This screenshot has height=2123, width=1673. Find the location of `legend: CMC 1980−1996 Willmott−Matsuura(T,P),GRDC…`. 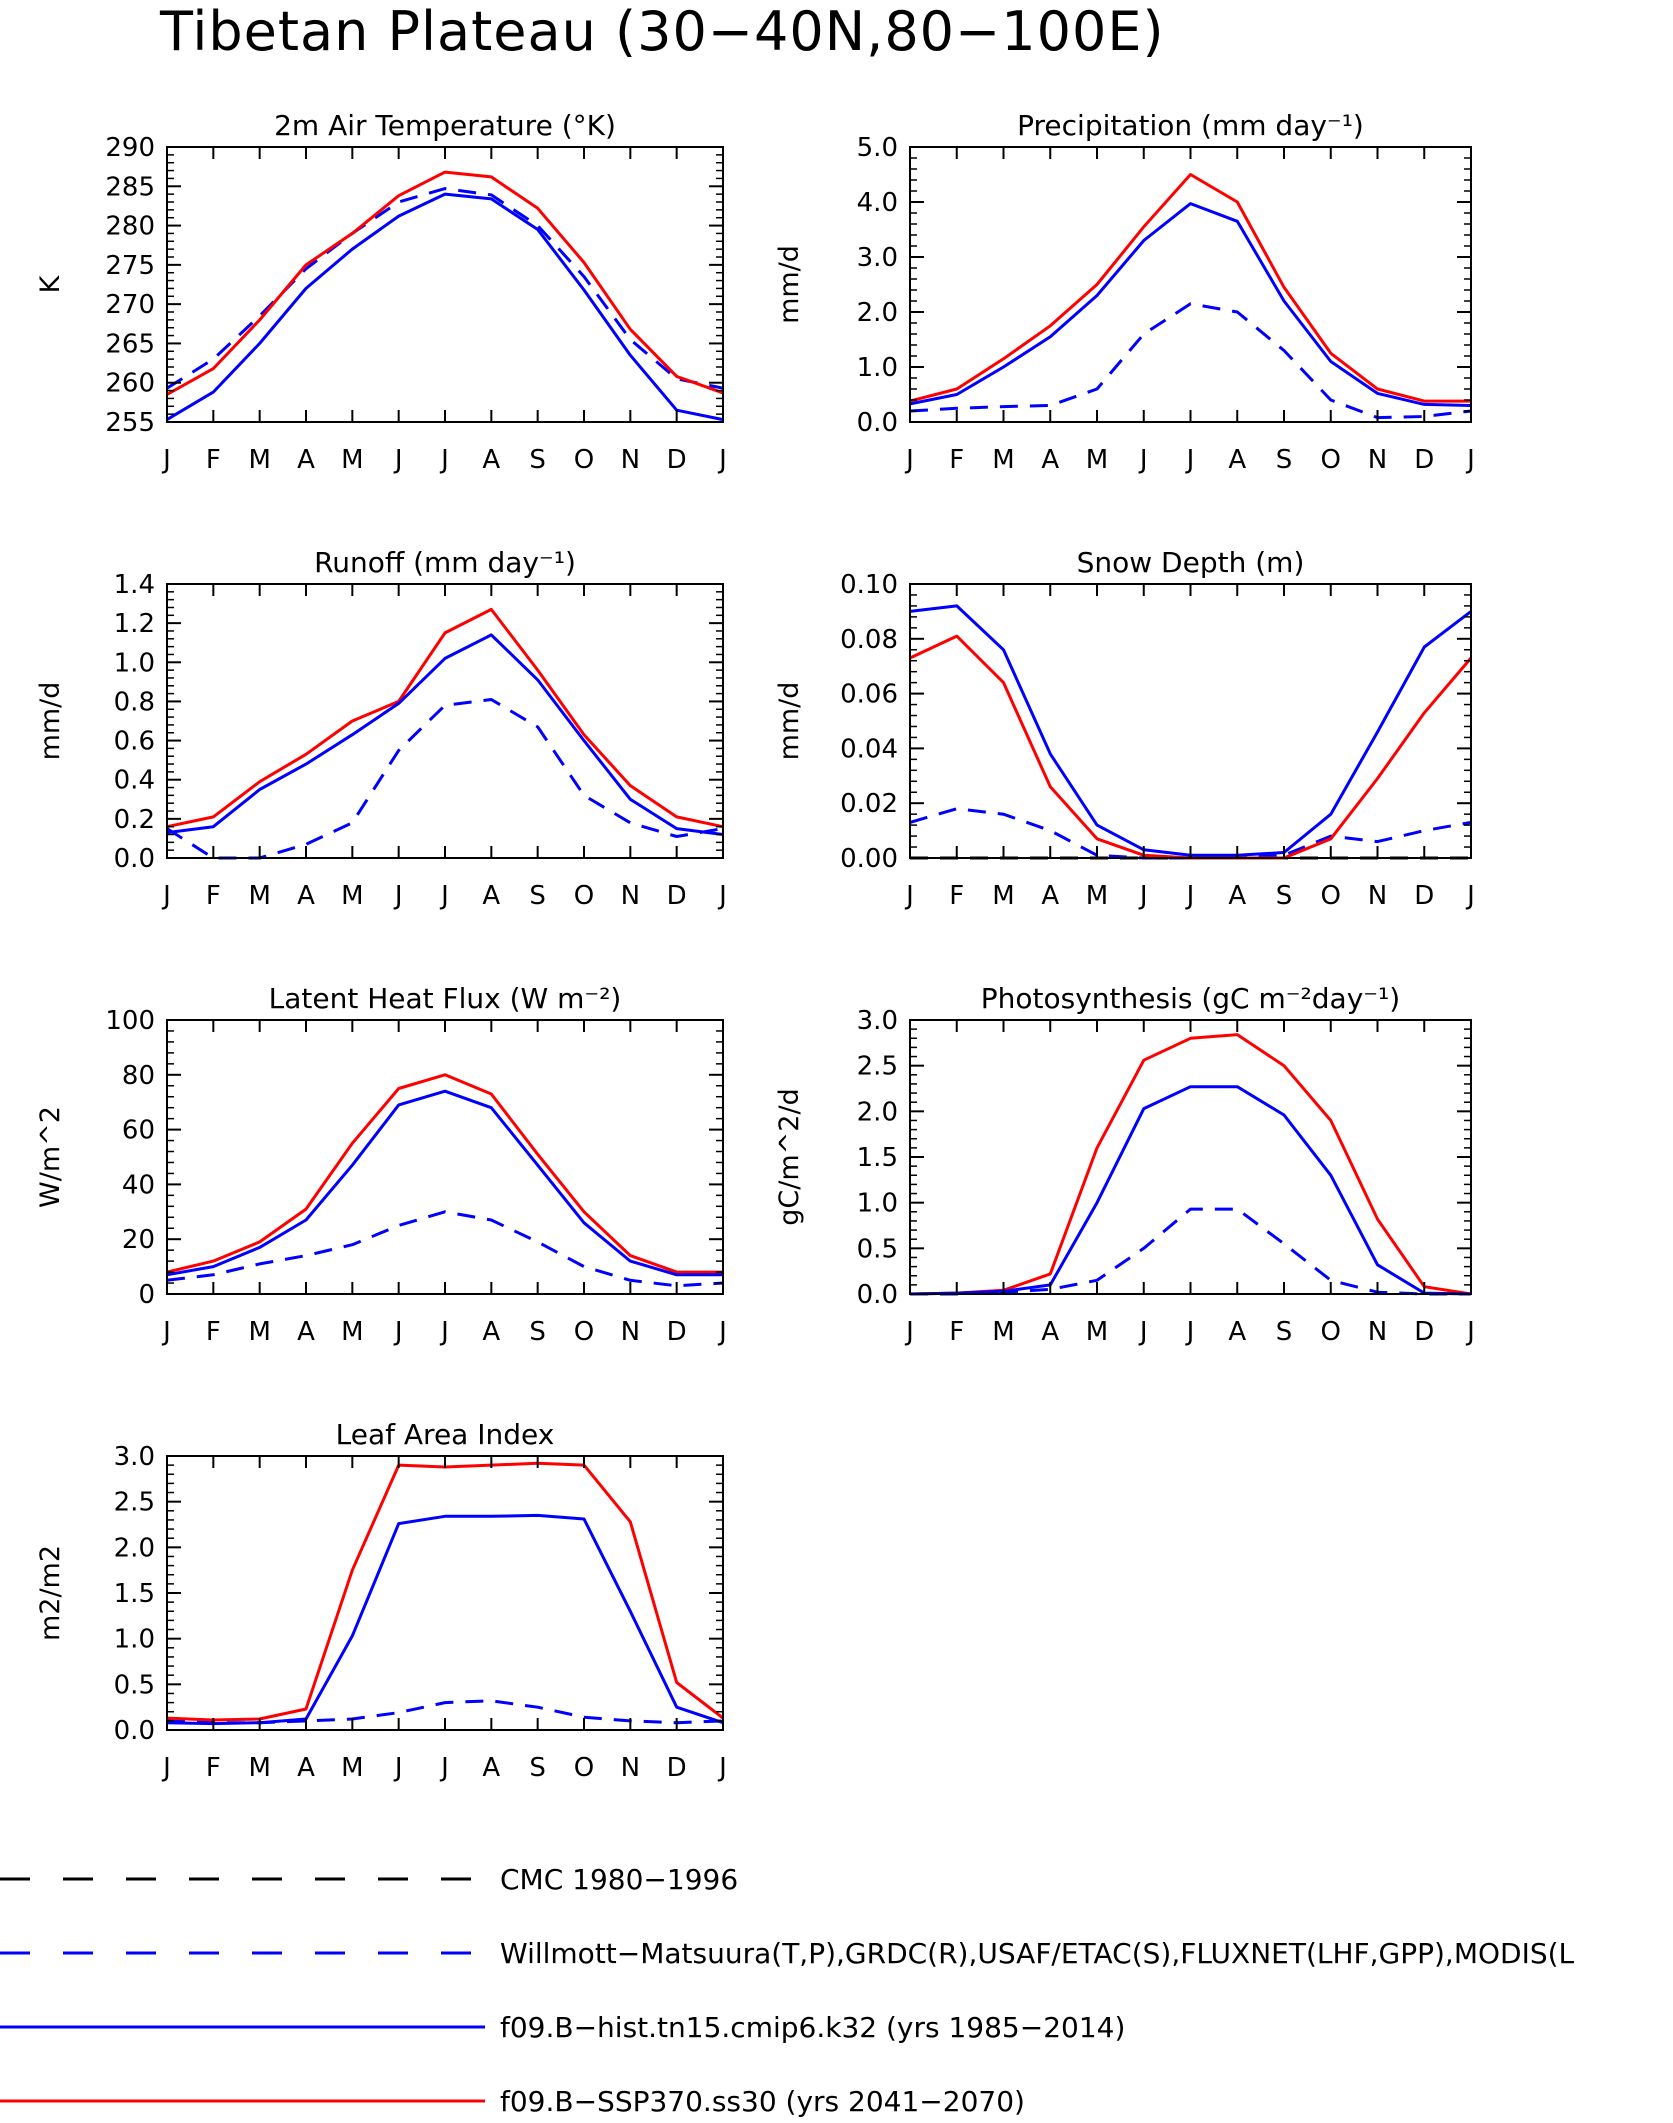

legend: CMC 1980−1996 Willmott−Matsuura(T,P),GRDC… is located at coordinates (787, 1990).